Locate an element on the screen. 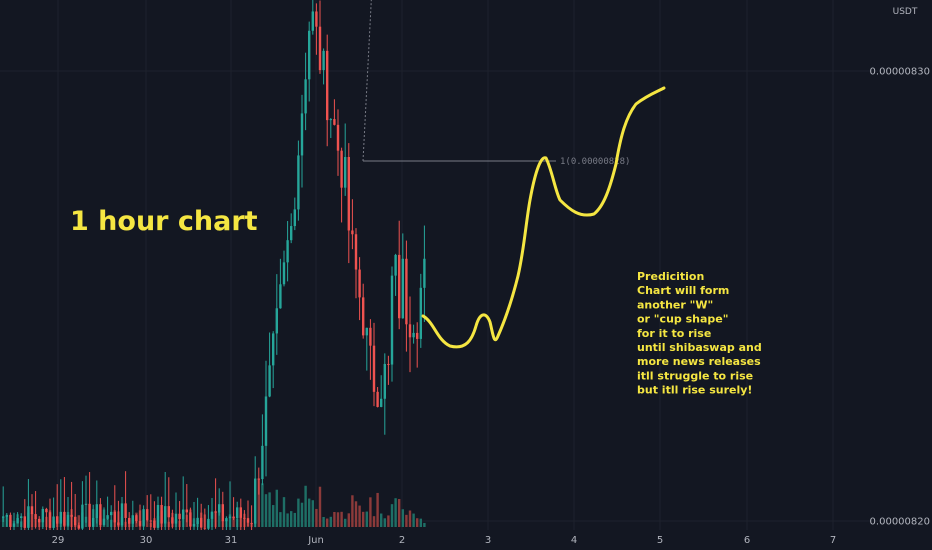 The image size is (932, 550). time-tick-label: 6 is located at coordinates (747, 540).